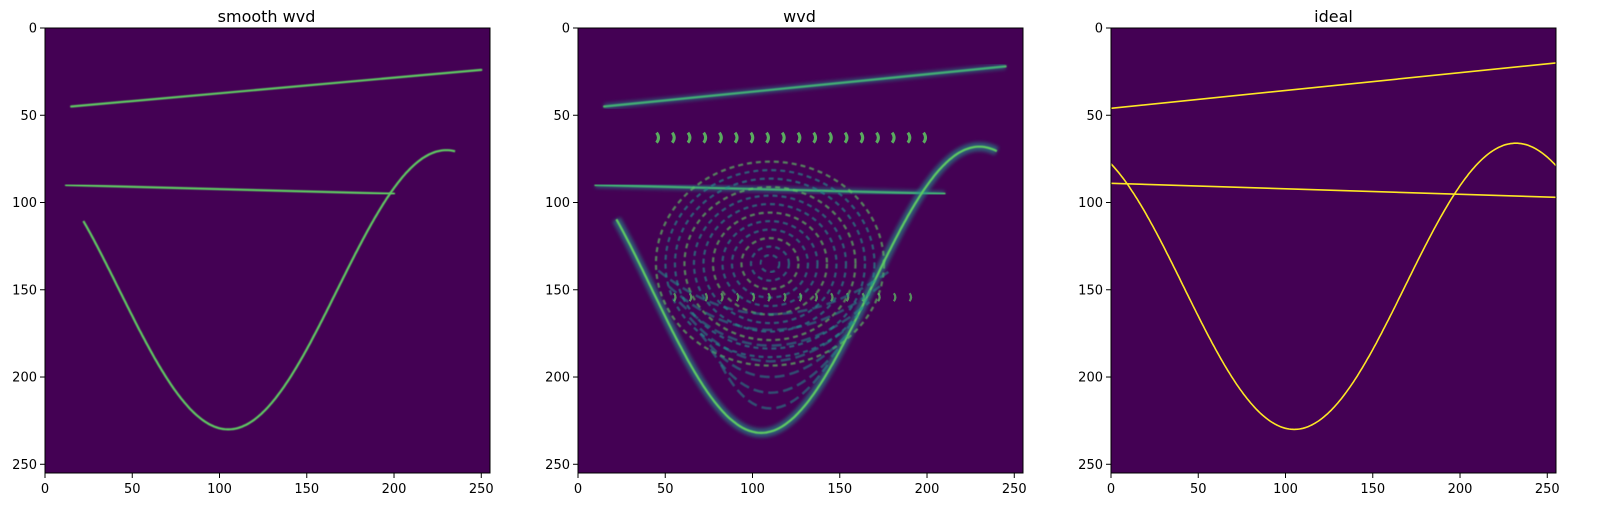  Describe the element at coordinates (1333, 16) in the screenshot. I see `panel-title: ideal` at that location.